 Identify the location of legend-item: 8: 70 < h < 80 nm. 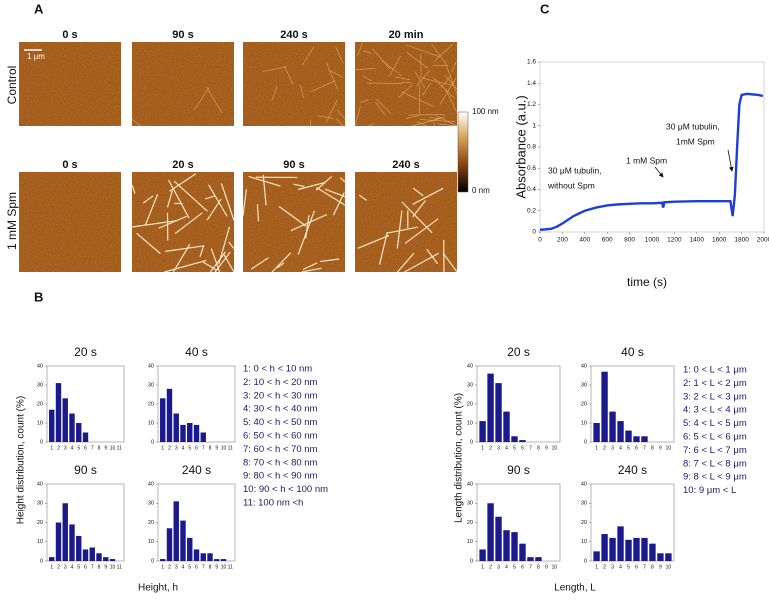
(280, 462).